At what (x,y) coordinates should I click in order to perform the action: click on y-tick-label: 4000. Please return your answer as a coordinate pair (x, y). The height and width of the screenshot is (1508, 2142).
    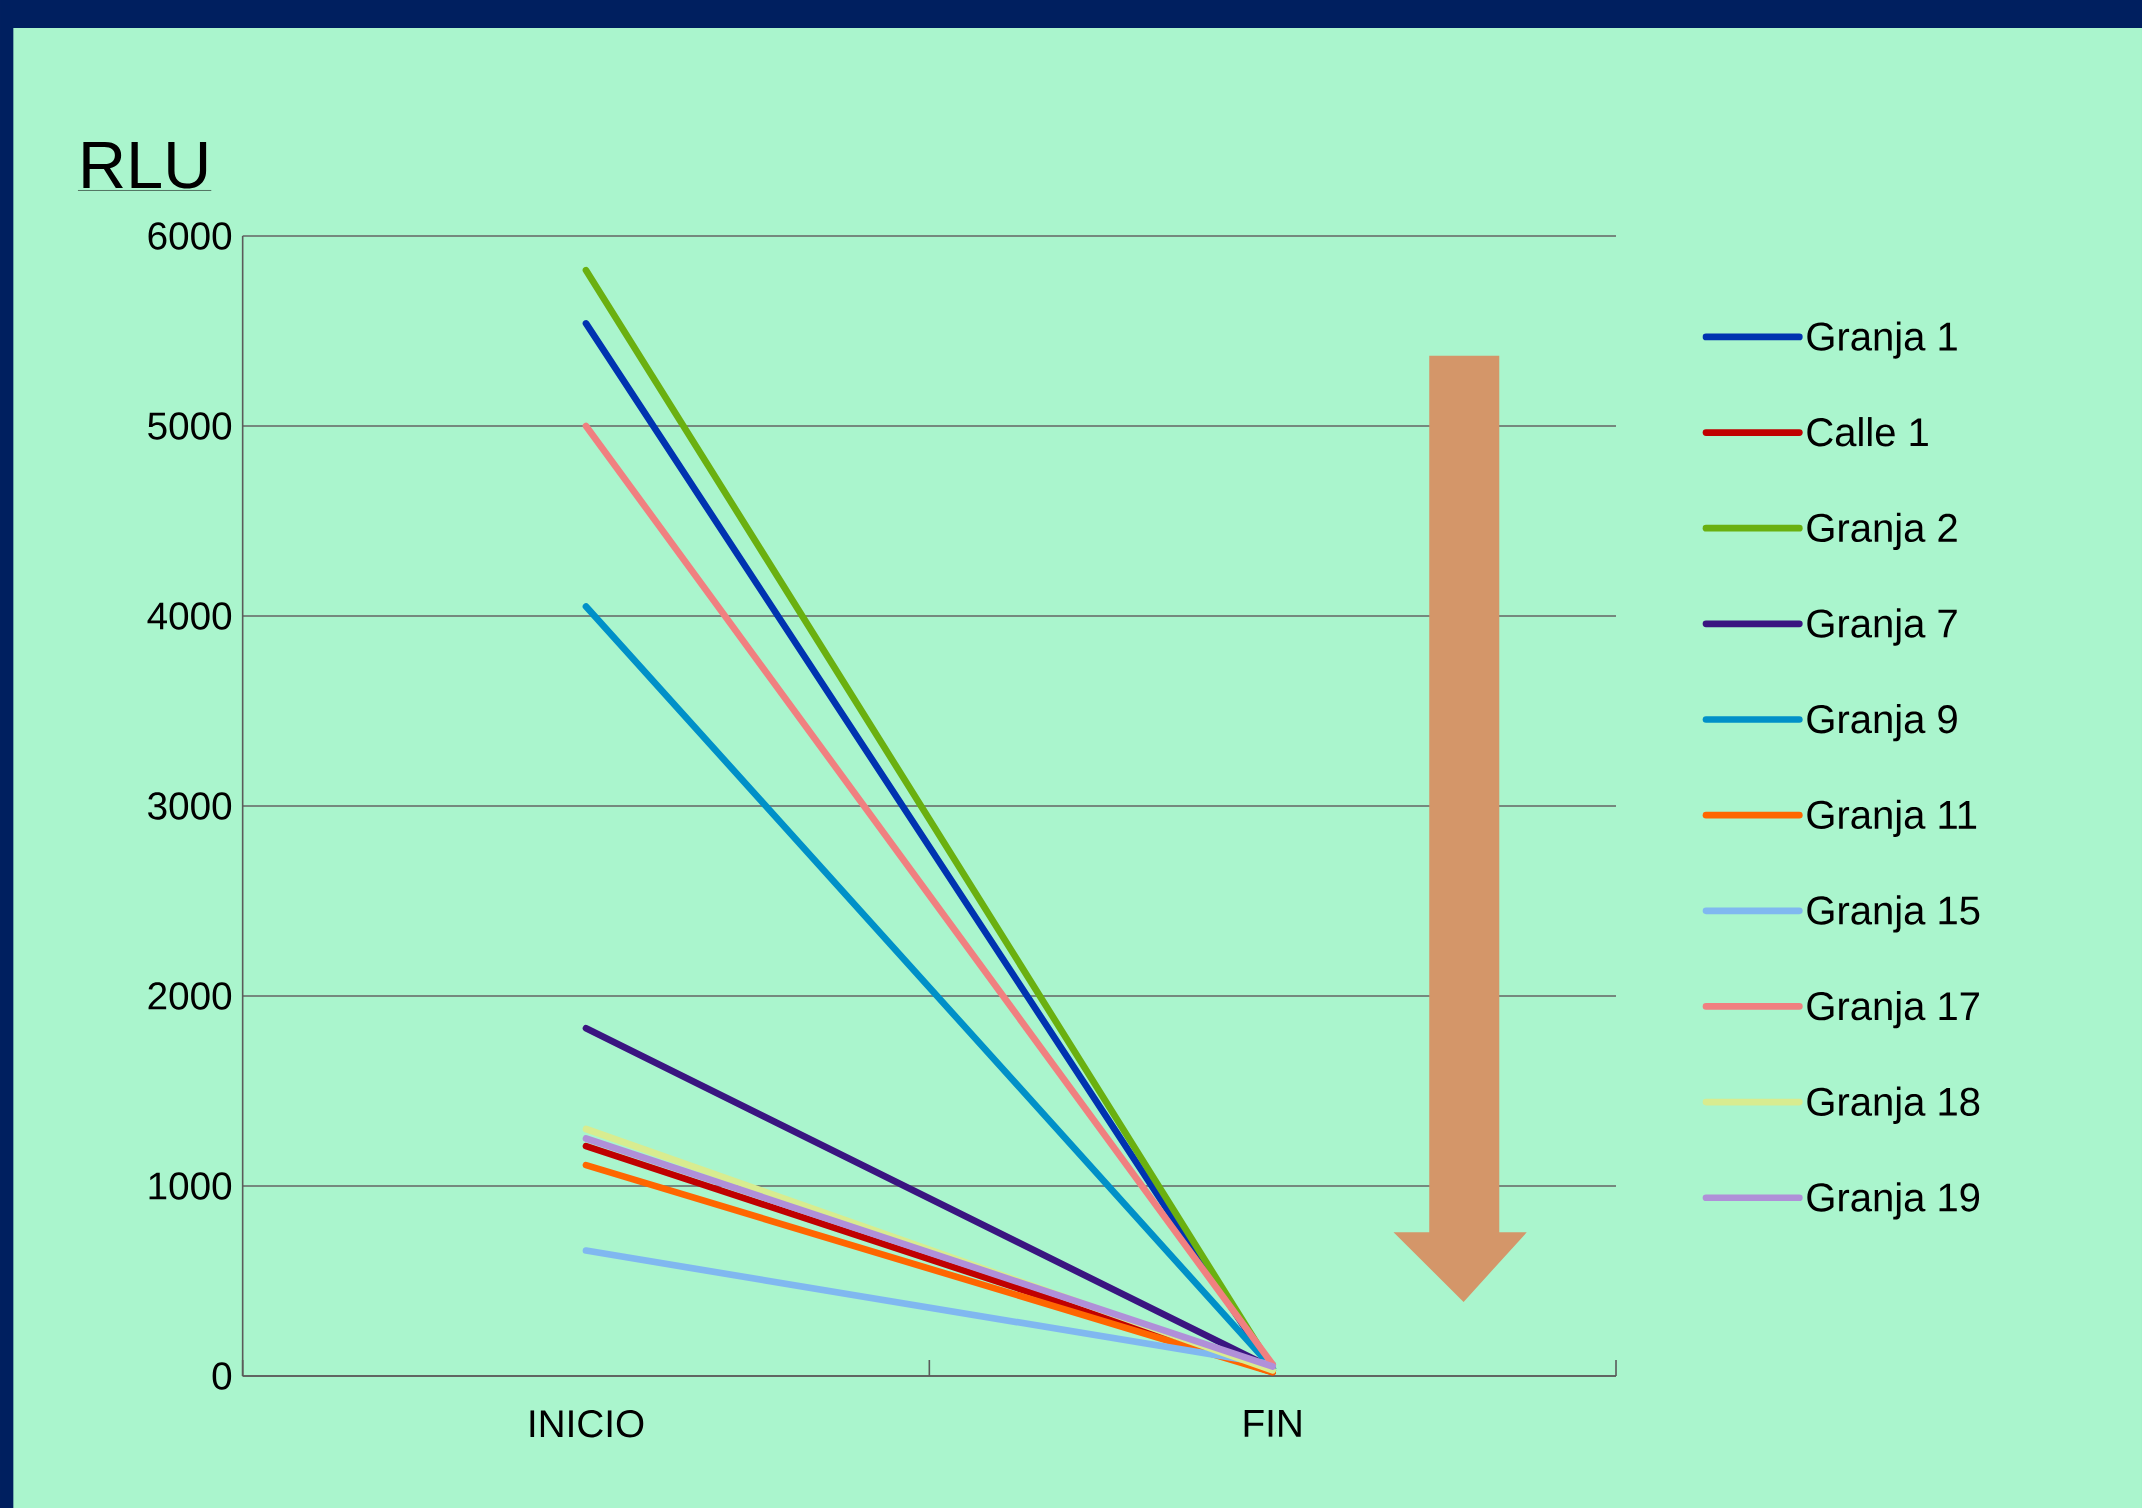
    Looking at the image, I should click on (189, 616).